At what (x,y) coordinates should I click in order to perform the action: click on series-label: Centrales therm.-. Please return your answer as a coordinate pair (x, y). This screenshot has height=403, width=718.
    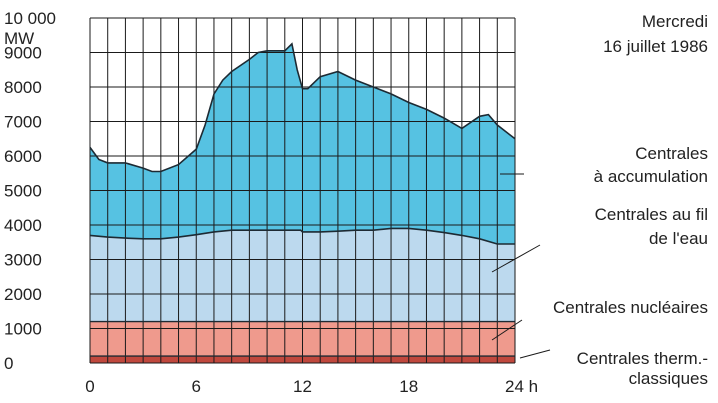
    Looking at the image, I should click on (642, 358).